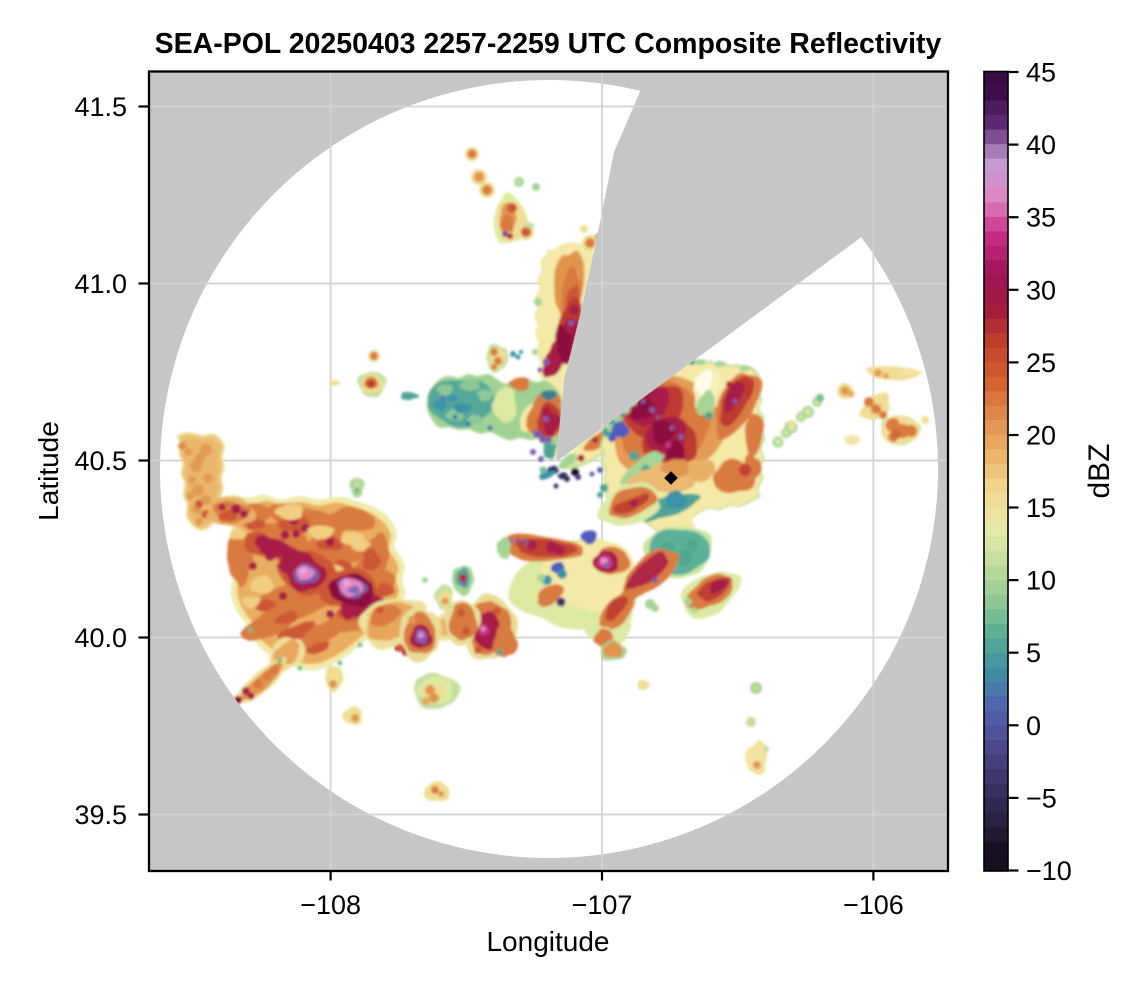  Describe the element at coordinates (100, 638) in the screenshot. I see `svg-text: 40.0` at that location.